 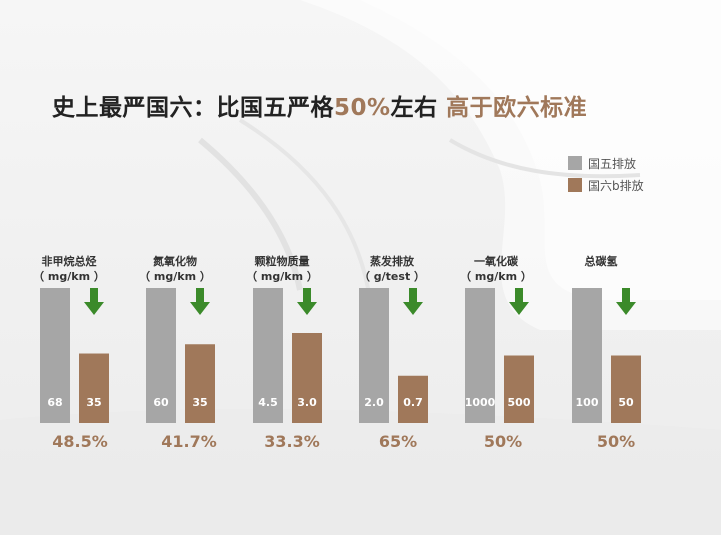 I want to click on category-label-1: 氮氧化物, so click(x=175, y=261).